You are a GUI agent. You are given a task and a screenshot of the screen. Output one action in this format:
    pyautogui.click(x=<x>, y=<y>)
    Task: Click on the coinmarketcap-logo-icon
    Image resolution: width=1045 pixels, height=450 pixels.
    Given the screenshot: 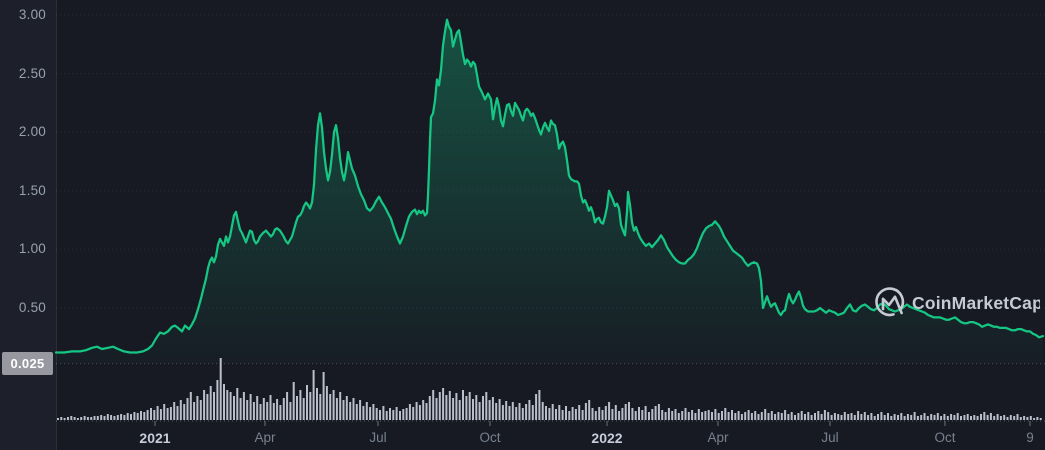 What is the action you would take?
    pyautogui.click(x=890, y=302)
    